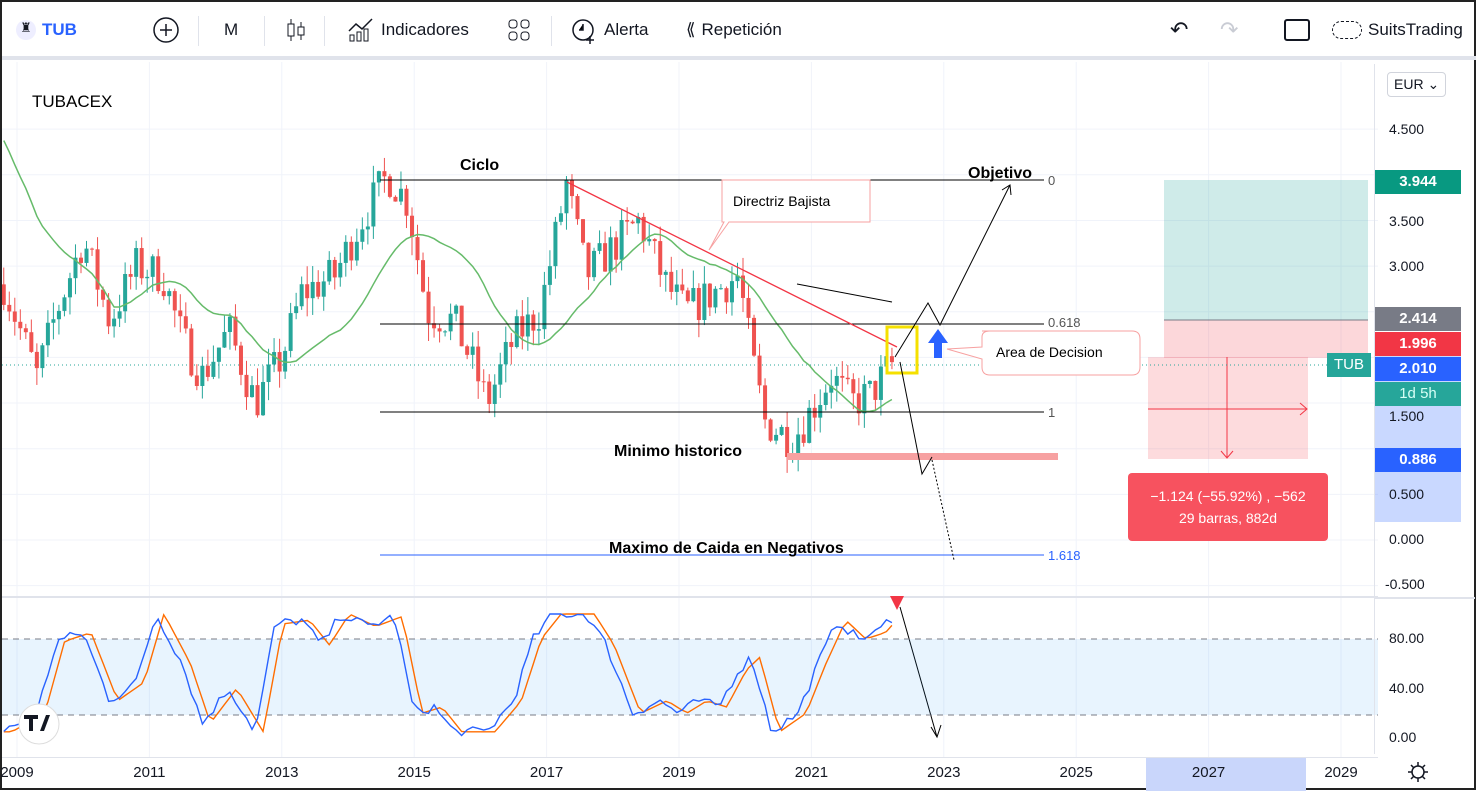 This screenshot has width=1476, height=791. What do you see at coordinates (1418, 344) in the screenshot?
I see `stop-price-tag: 1.996` at bounding box center [1418, 344].